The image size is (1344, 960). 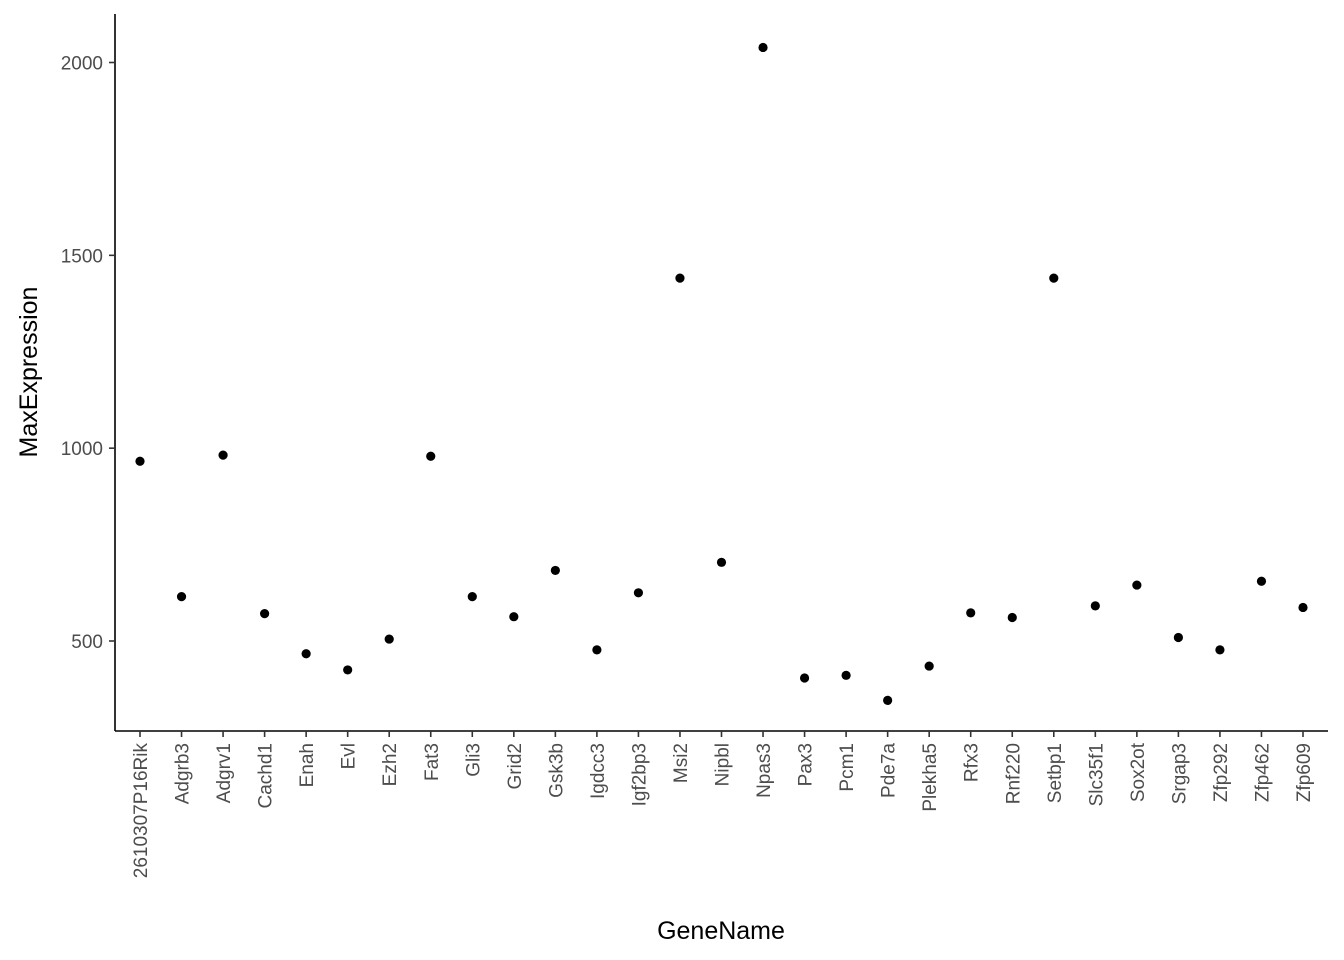 What do you see at coordinates (266, 776) in the screenshot?
I see `x-tick-label: Cachd1` at bounding box center [266, 776].